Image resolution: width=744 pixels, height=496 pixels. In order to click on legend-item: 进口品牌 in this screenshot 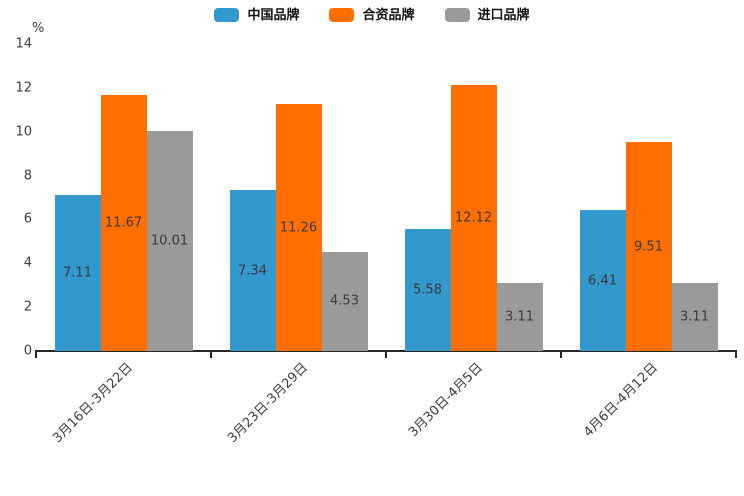, I will do `click(487, 15)`.